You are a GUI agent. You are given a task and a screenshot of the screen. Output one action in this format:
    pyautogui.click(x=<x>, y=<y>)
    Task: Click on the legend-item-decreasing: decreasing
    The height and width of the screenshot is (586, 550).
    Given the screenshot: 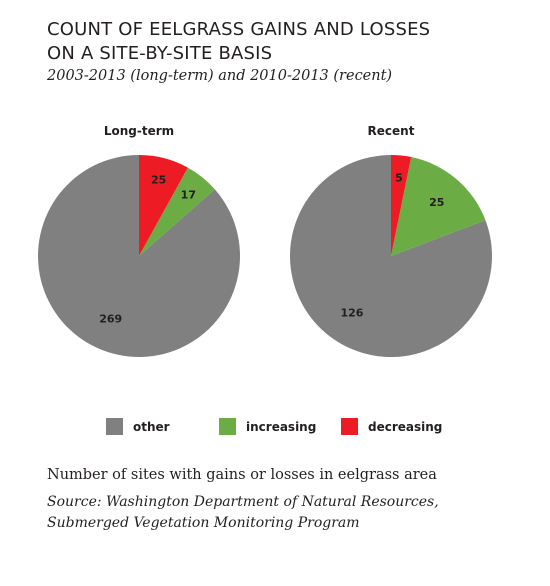 What is the action you would take?
    pyautogui.click(x=391, y=426)
    